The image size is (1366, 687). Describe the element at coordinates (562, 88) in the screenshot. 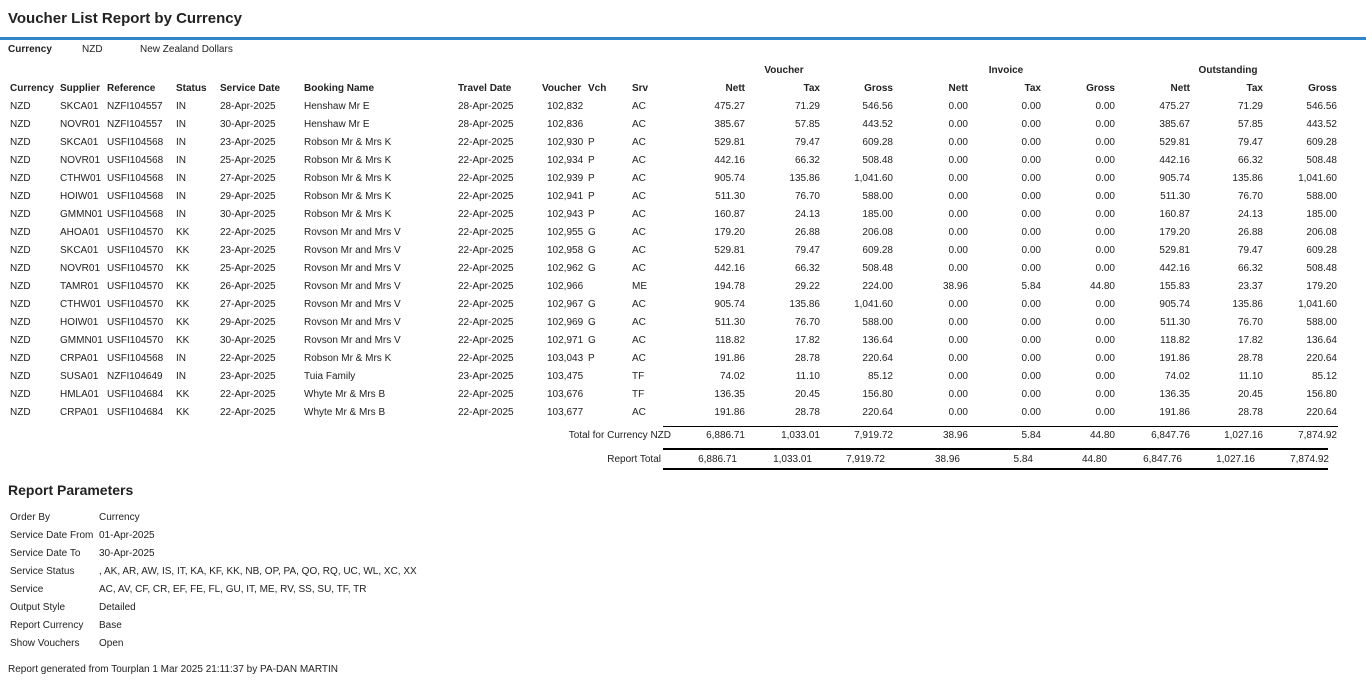

I see `column-header: Voucher` at that location.